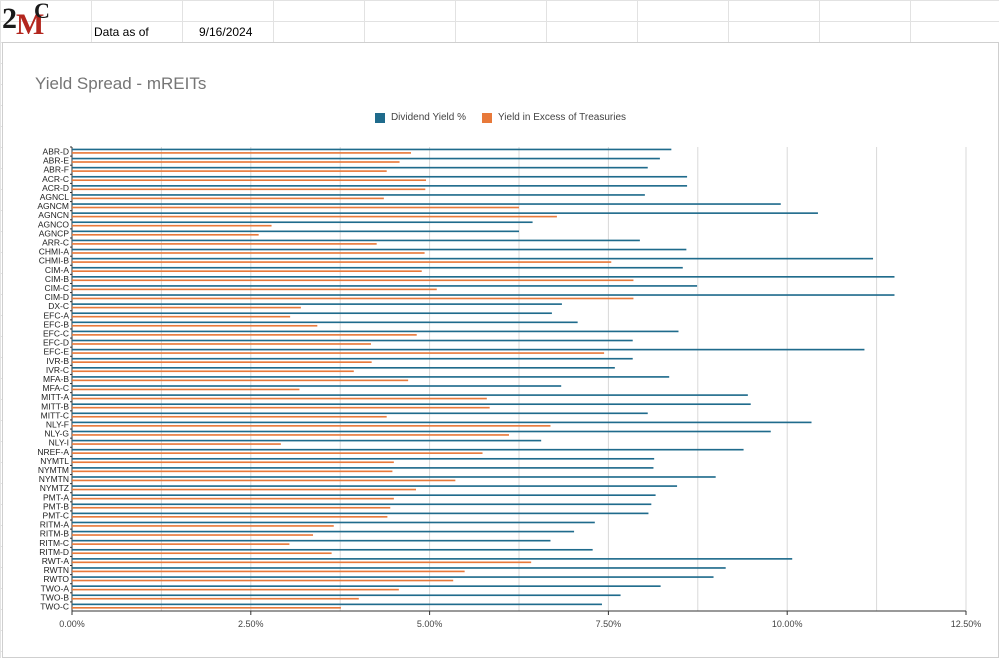 The image size is (999, 658). Describe the element at coordinates (55, 406) in the screenshot. I see `category-label: MITT-B` at that location.